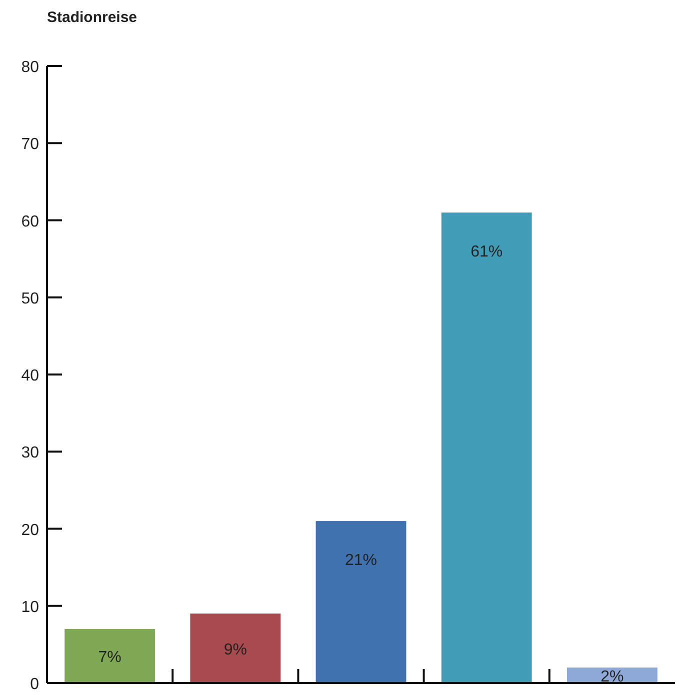 This screenshot has height=695, width=683. I want to click on y-tick-label: 40, so click(30, 376).